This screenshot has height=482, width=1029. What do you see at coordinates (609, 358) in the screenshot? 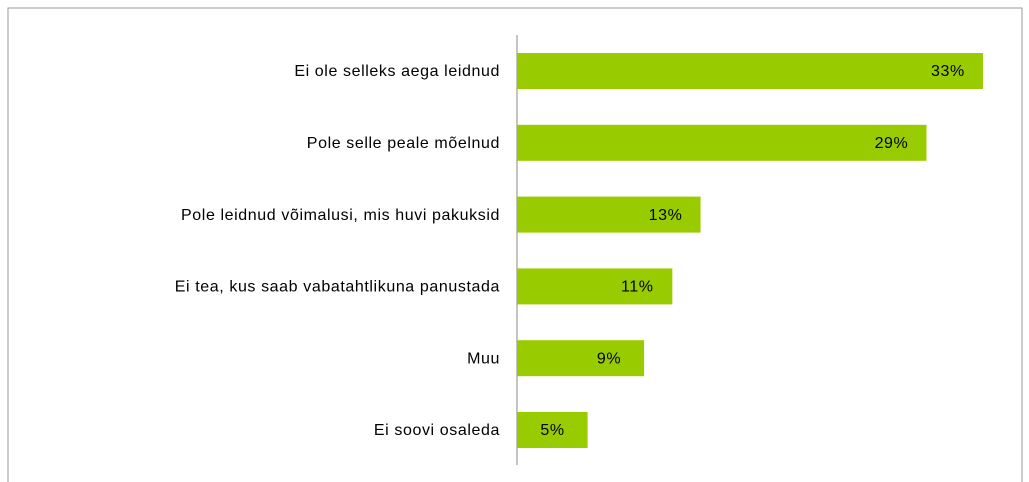
I see `value-label: 9%` at bounding box center [609, 358].